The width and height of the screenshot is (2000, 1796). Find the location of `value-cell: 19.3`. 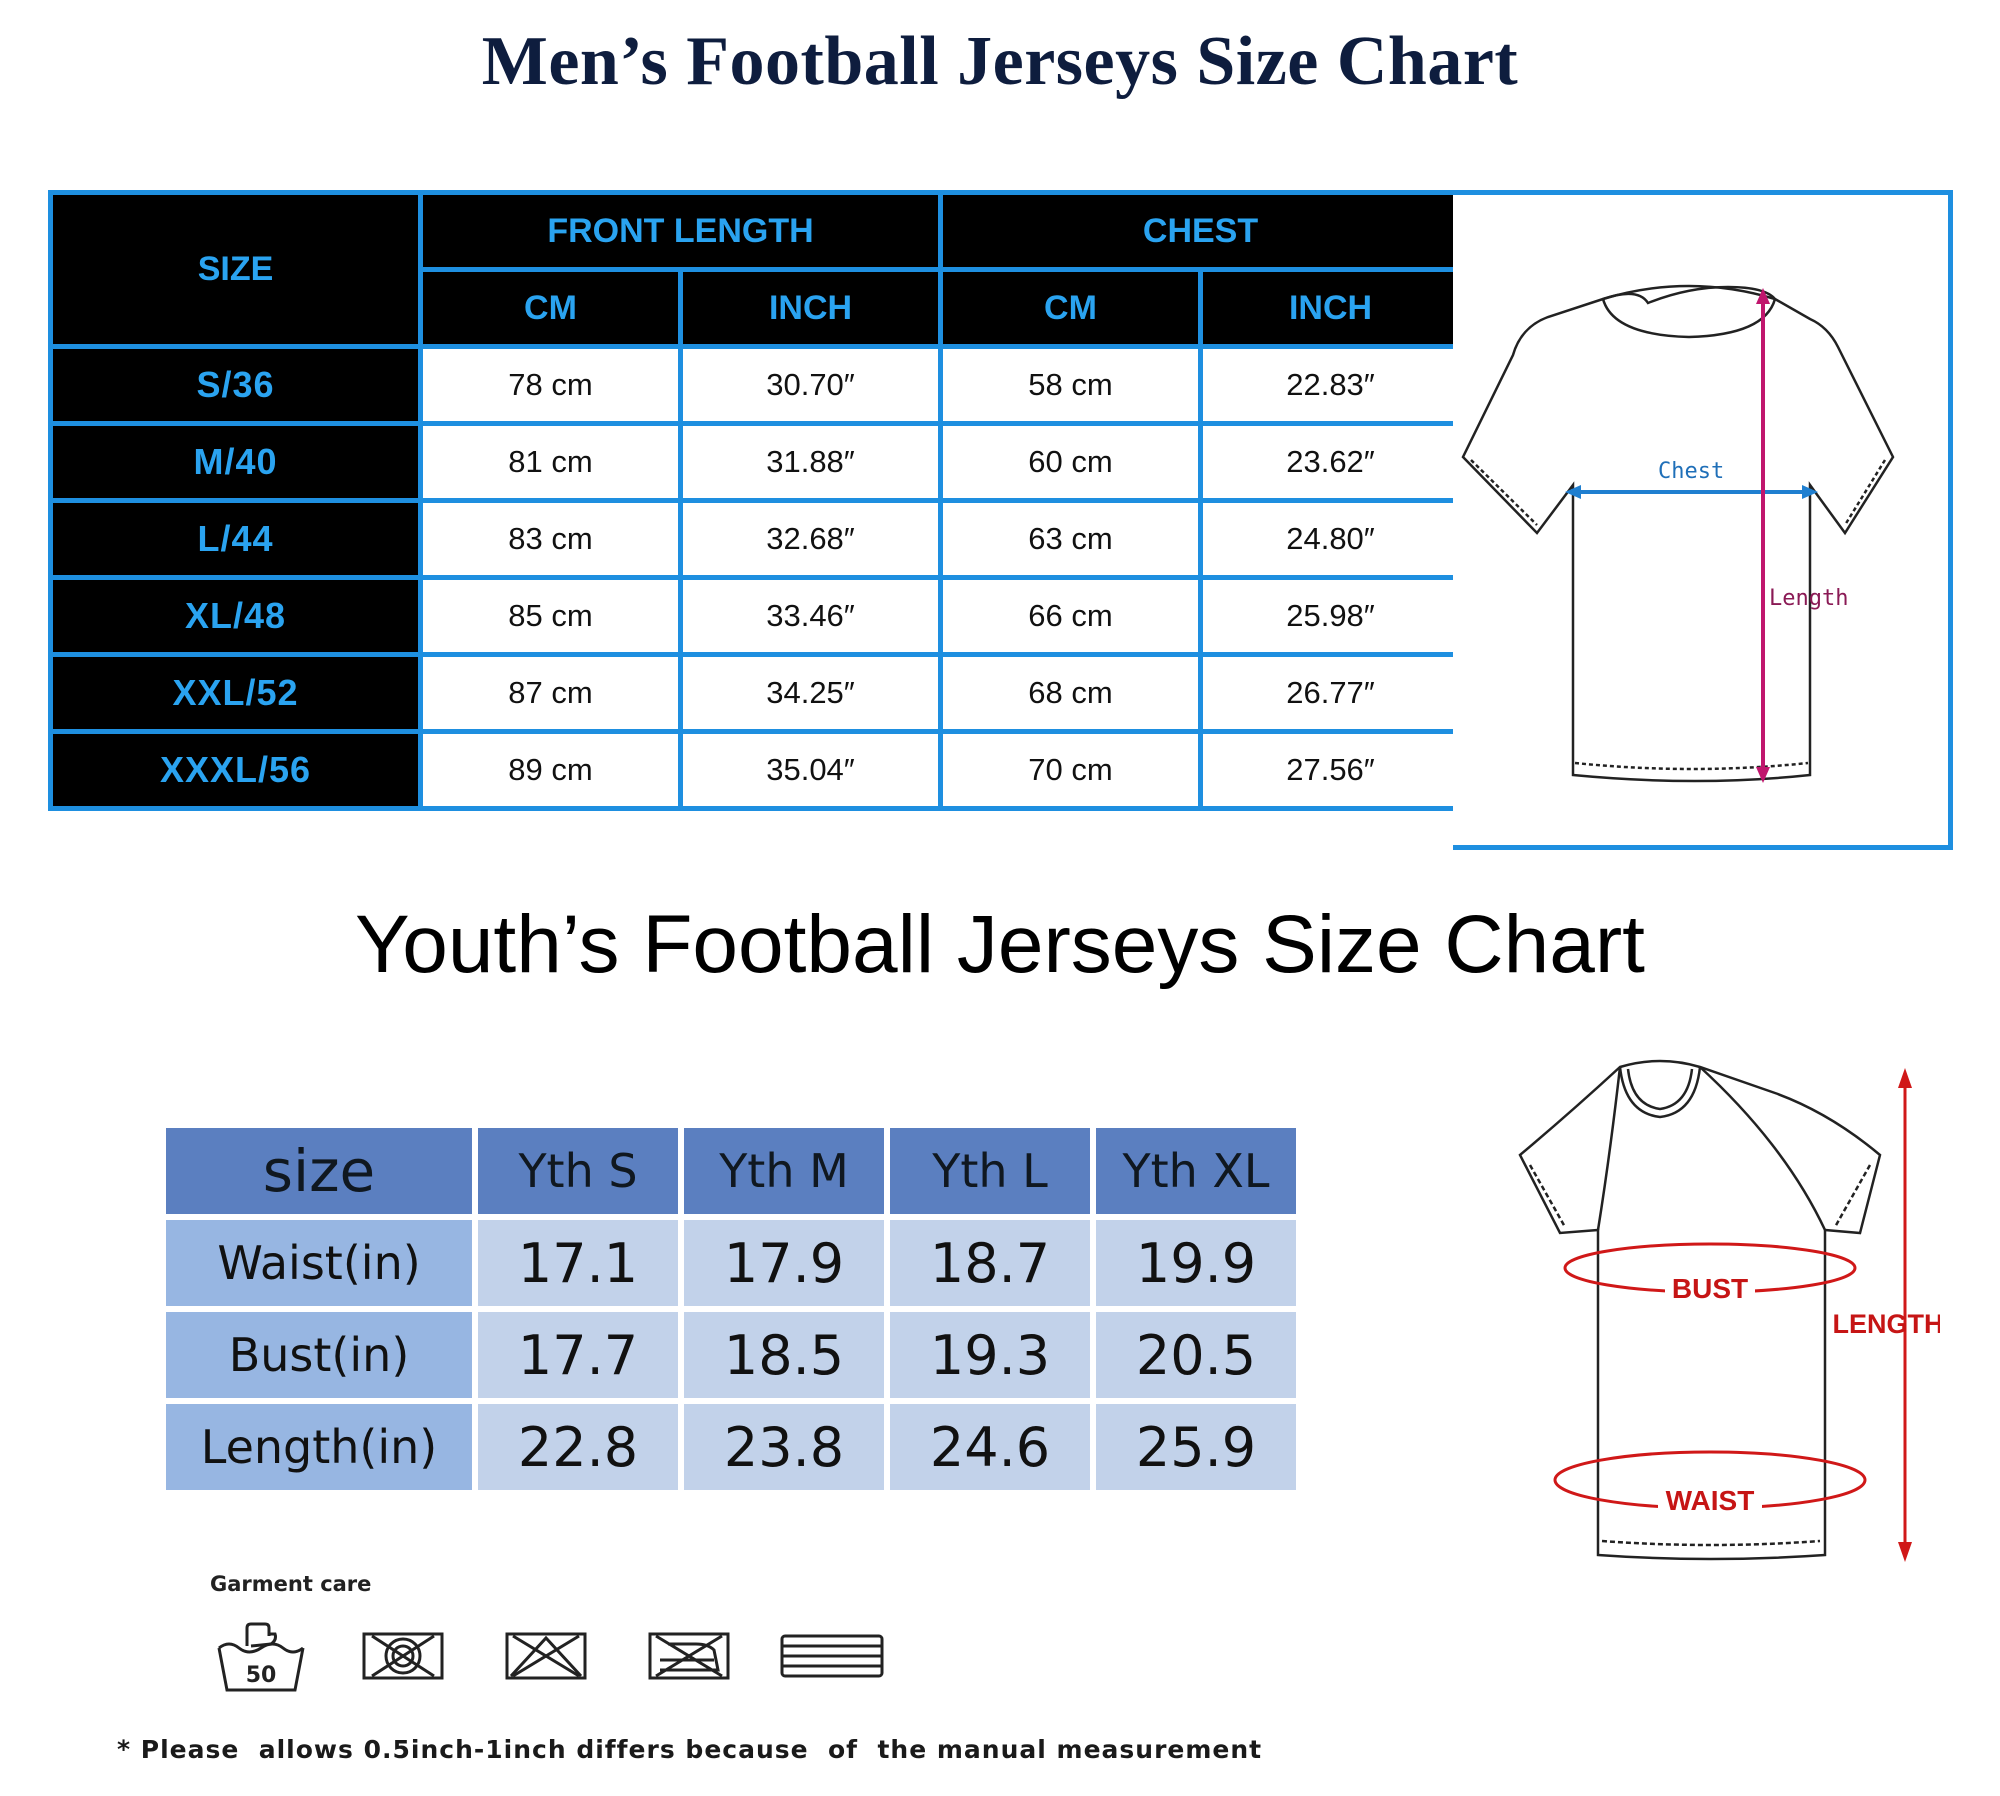

value-cell: 19.3 is located at coordinates (990, 1355).